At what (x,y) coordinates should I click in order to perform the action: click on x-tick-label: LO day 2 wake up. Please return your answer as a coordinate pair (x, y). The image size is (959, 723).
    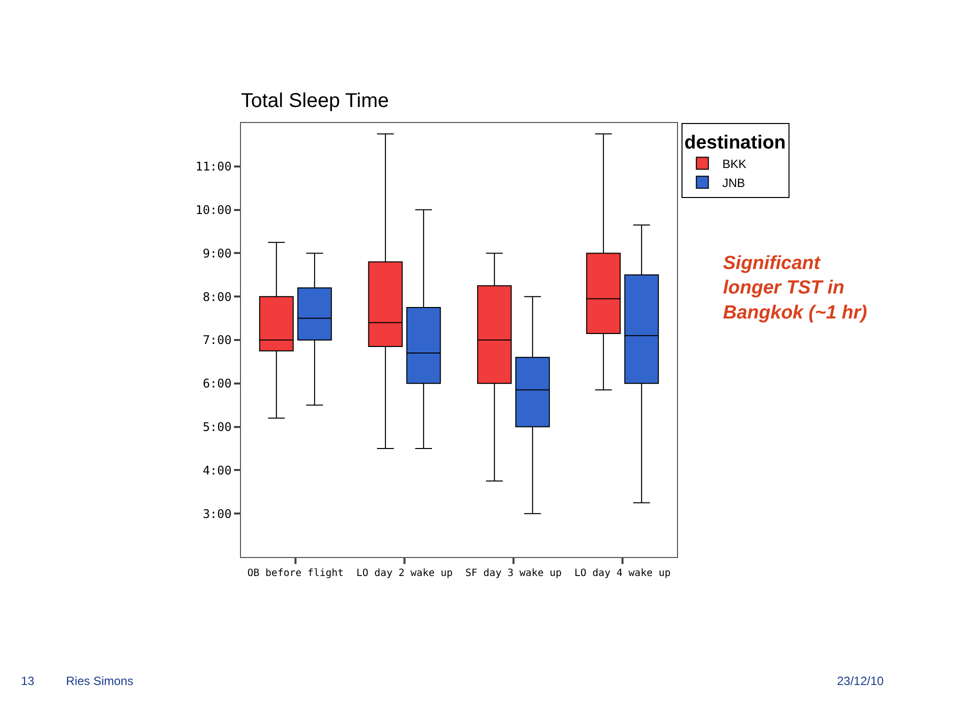
    Looking at the image, I should click on (404, 573).